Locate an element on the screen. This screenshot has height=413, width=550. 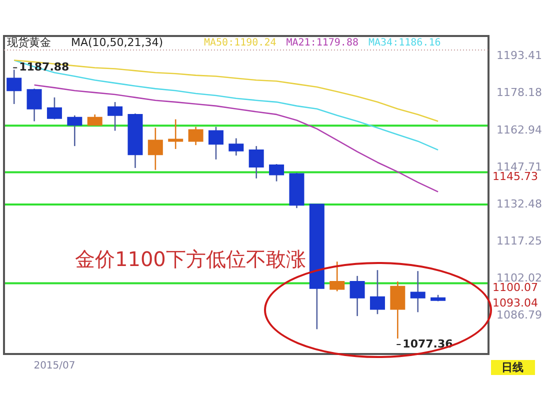
annotation: 1077.36 is located at coordinates (428, 343).